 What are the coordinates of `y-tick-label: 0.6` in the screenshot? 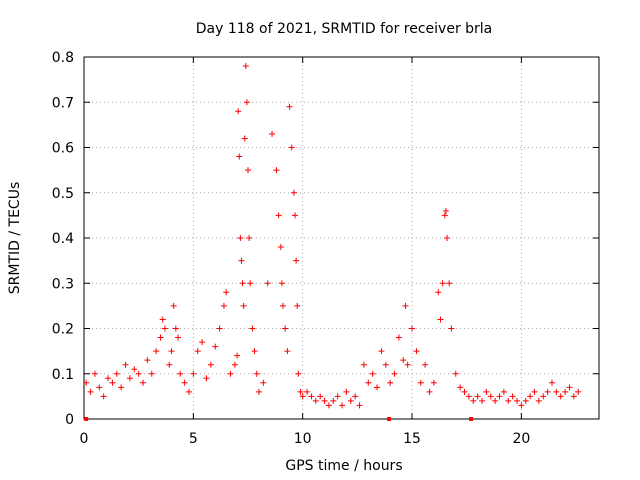 It's located at (63, 149).